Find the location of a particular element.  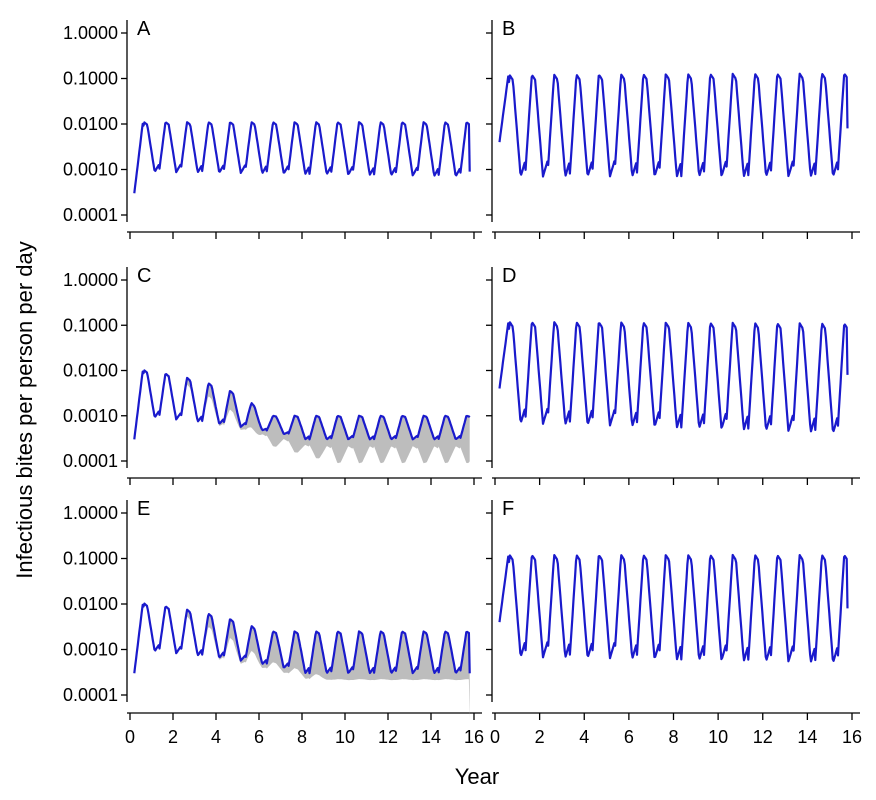

panel-a: 0.0001 0.0010 0.0100 0.1000 1.0000 A is located at coordinates (272, 128).